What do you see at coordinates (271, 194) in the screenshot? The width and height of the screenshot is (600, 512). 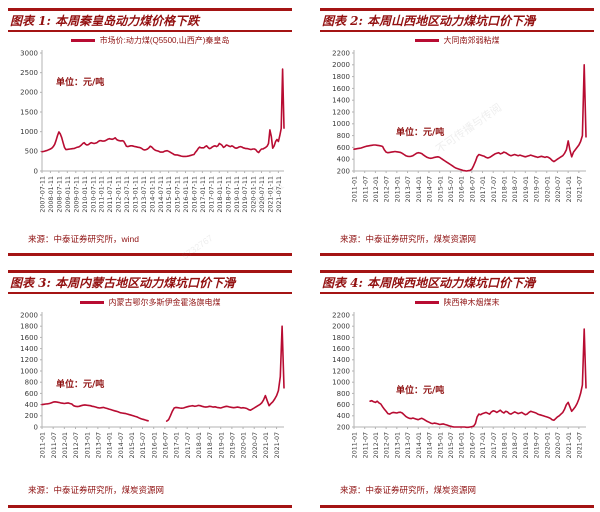 I see `x-tick-label: 2021-01-11` at bounding box center [271, 194].